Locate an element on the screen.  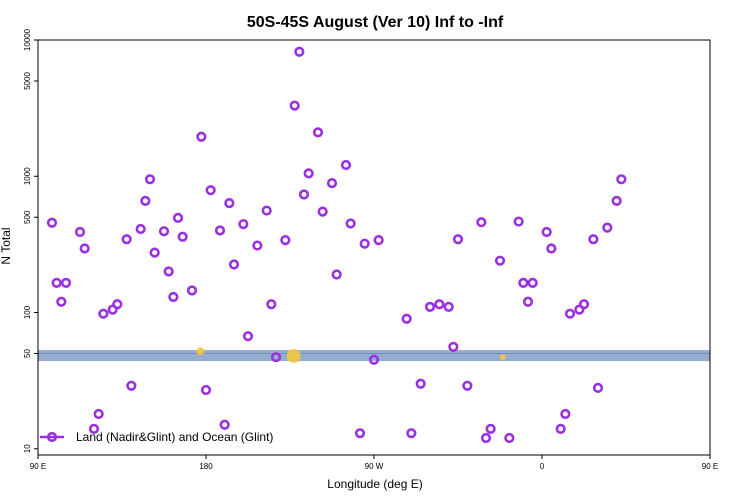
y-axis-label: N Total is located at coordinates (6, 245).